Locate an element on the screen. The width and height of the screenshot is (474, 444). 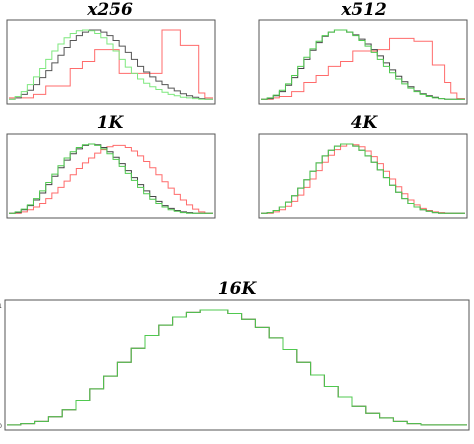
y-tick-label-0: 0 is located at coordinates (1, 426).